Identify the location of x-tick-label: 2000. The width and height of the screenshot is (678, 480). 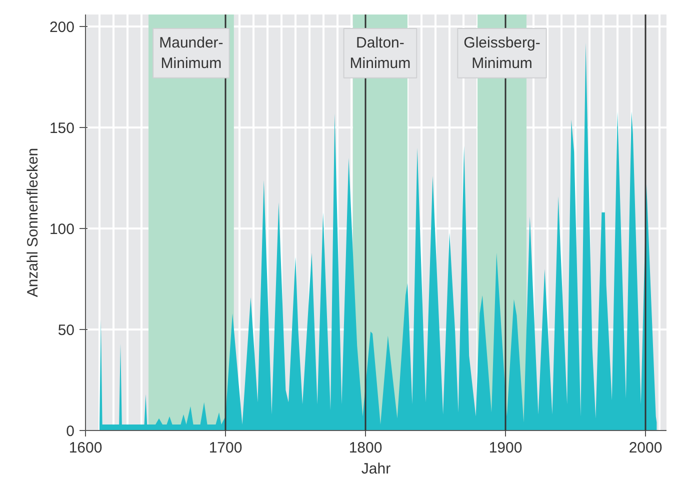
(645, 448).